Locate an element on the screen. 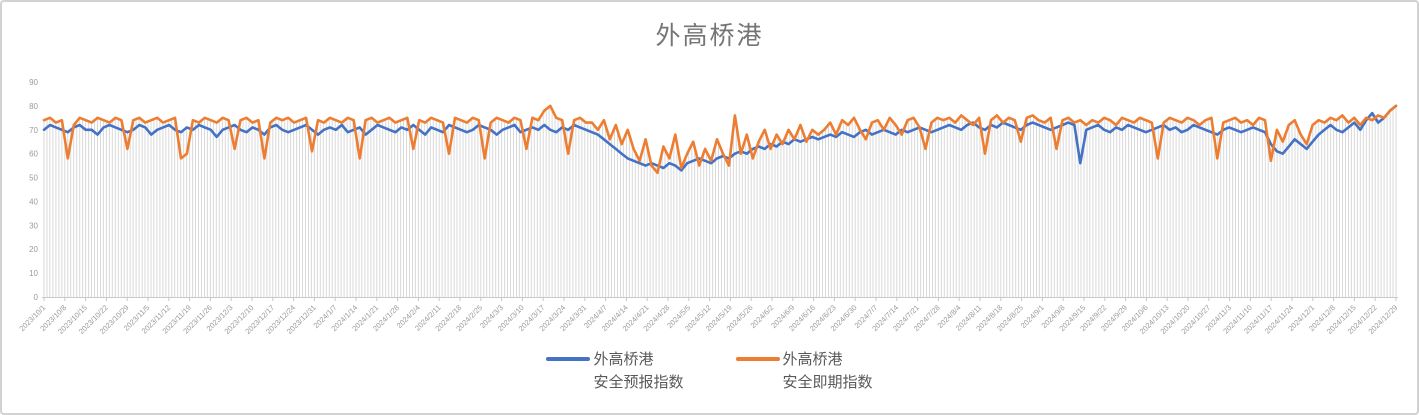 The image size is (1419, 415). chart-title: 外高桥港 is located at coordinates (709, 36).